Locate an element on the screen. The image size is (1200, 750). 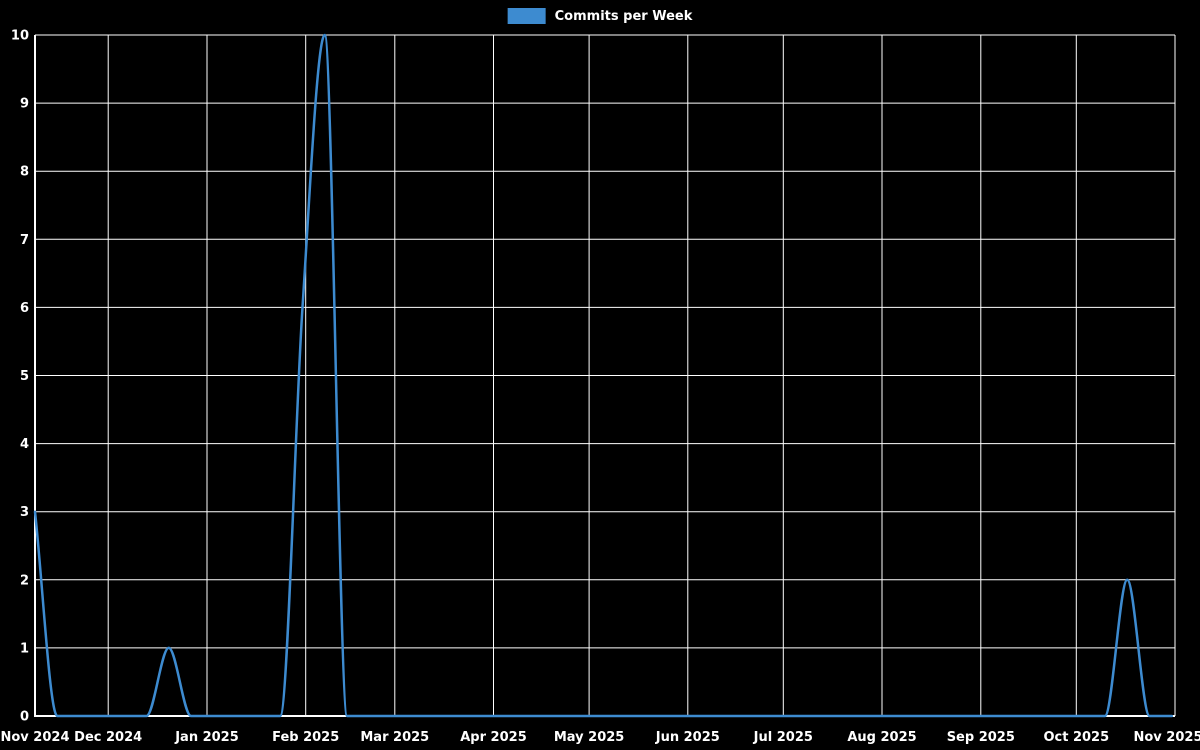
x-tick-label: Mar 2025 is located at coordinates (394, 737).